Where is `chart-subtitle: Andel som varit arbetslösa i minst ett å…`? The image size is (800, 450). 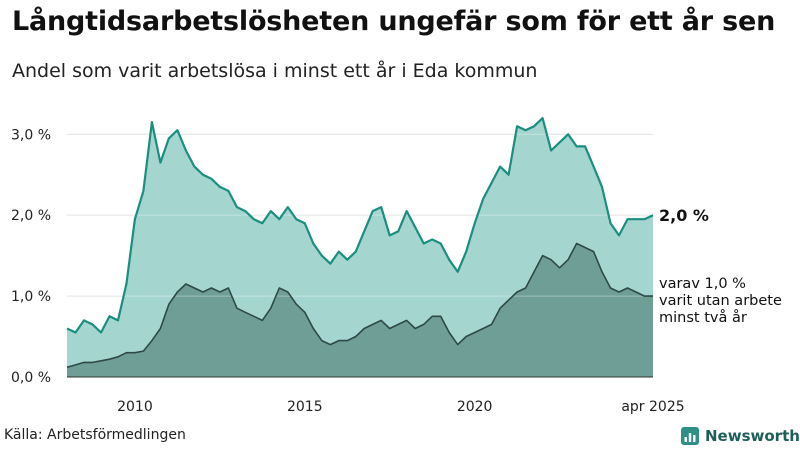 chart-subtitle: Andel som varit arbetslösa i minst ett å… is located at coordinates (275, 71).